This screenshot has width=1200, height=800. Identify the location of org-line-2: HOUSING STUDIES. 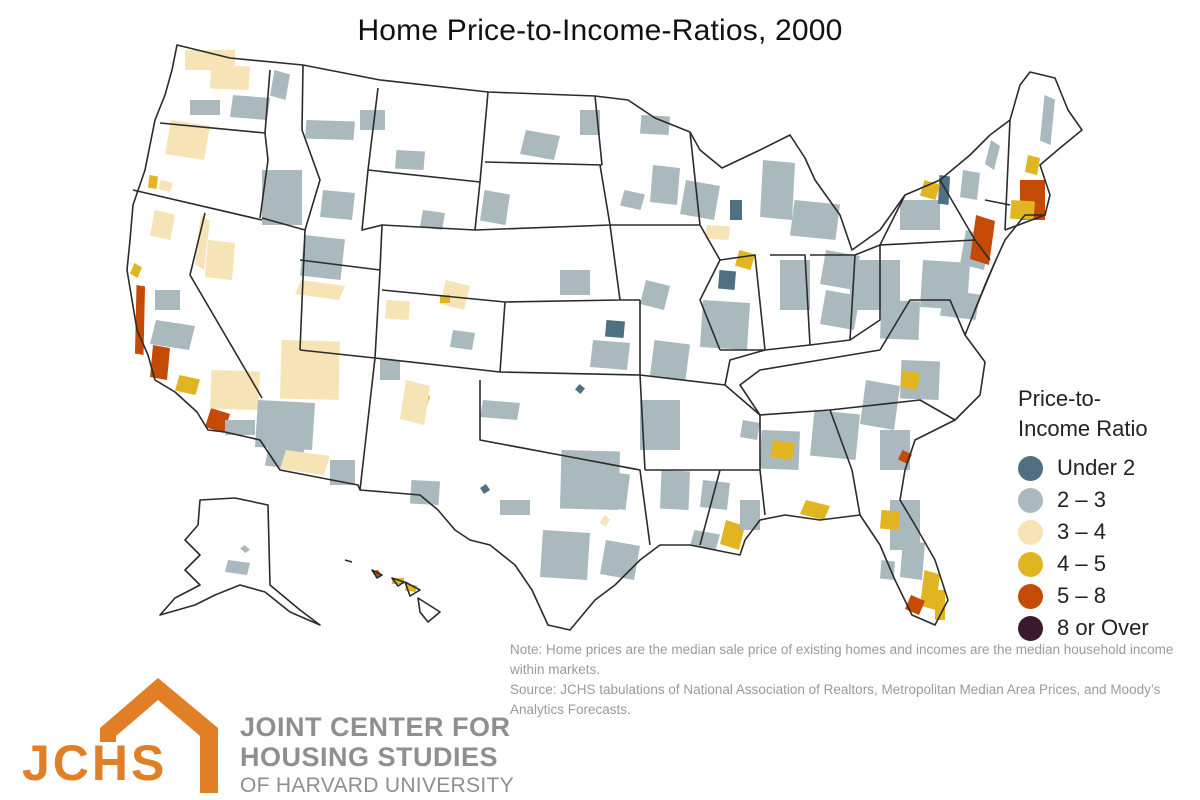
(369, 757).